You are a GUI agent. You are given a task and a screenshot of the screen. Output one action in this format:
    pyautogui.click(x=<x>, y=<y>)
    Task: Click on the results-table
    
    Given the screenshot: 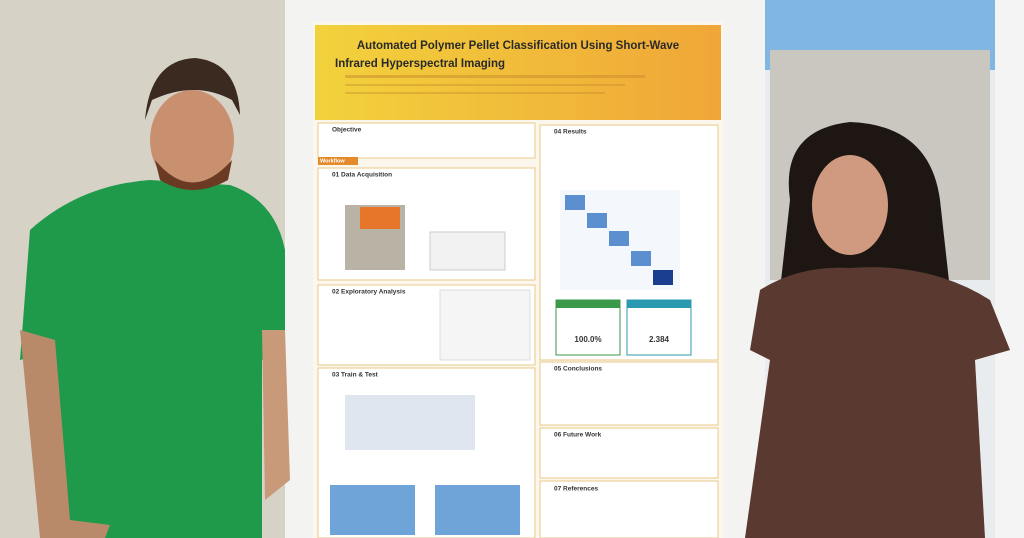 What is the action you would take?
    pyautogui.click(x=410, y=422)
    